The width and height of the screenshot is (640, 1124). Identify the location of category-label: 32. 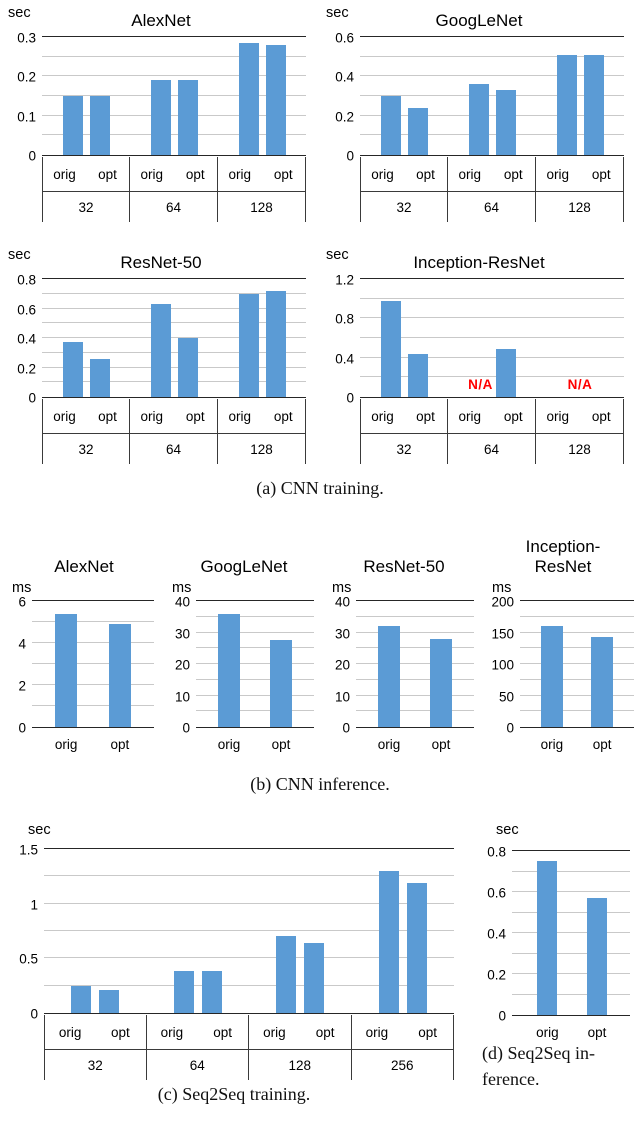
(86, 449).